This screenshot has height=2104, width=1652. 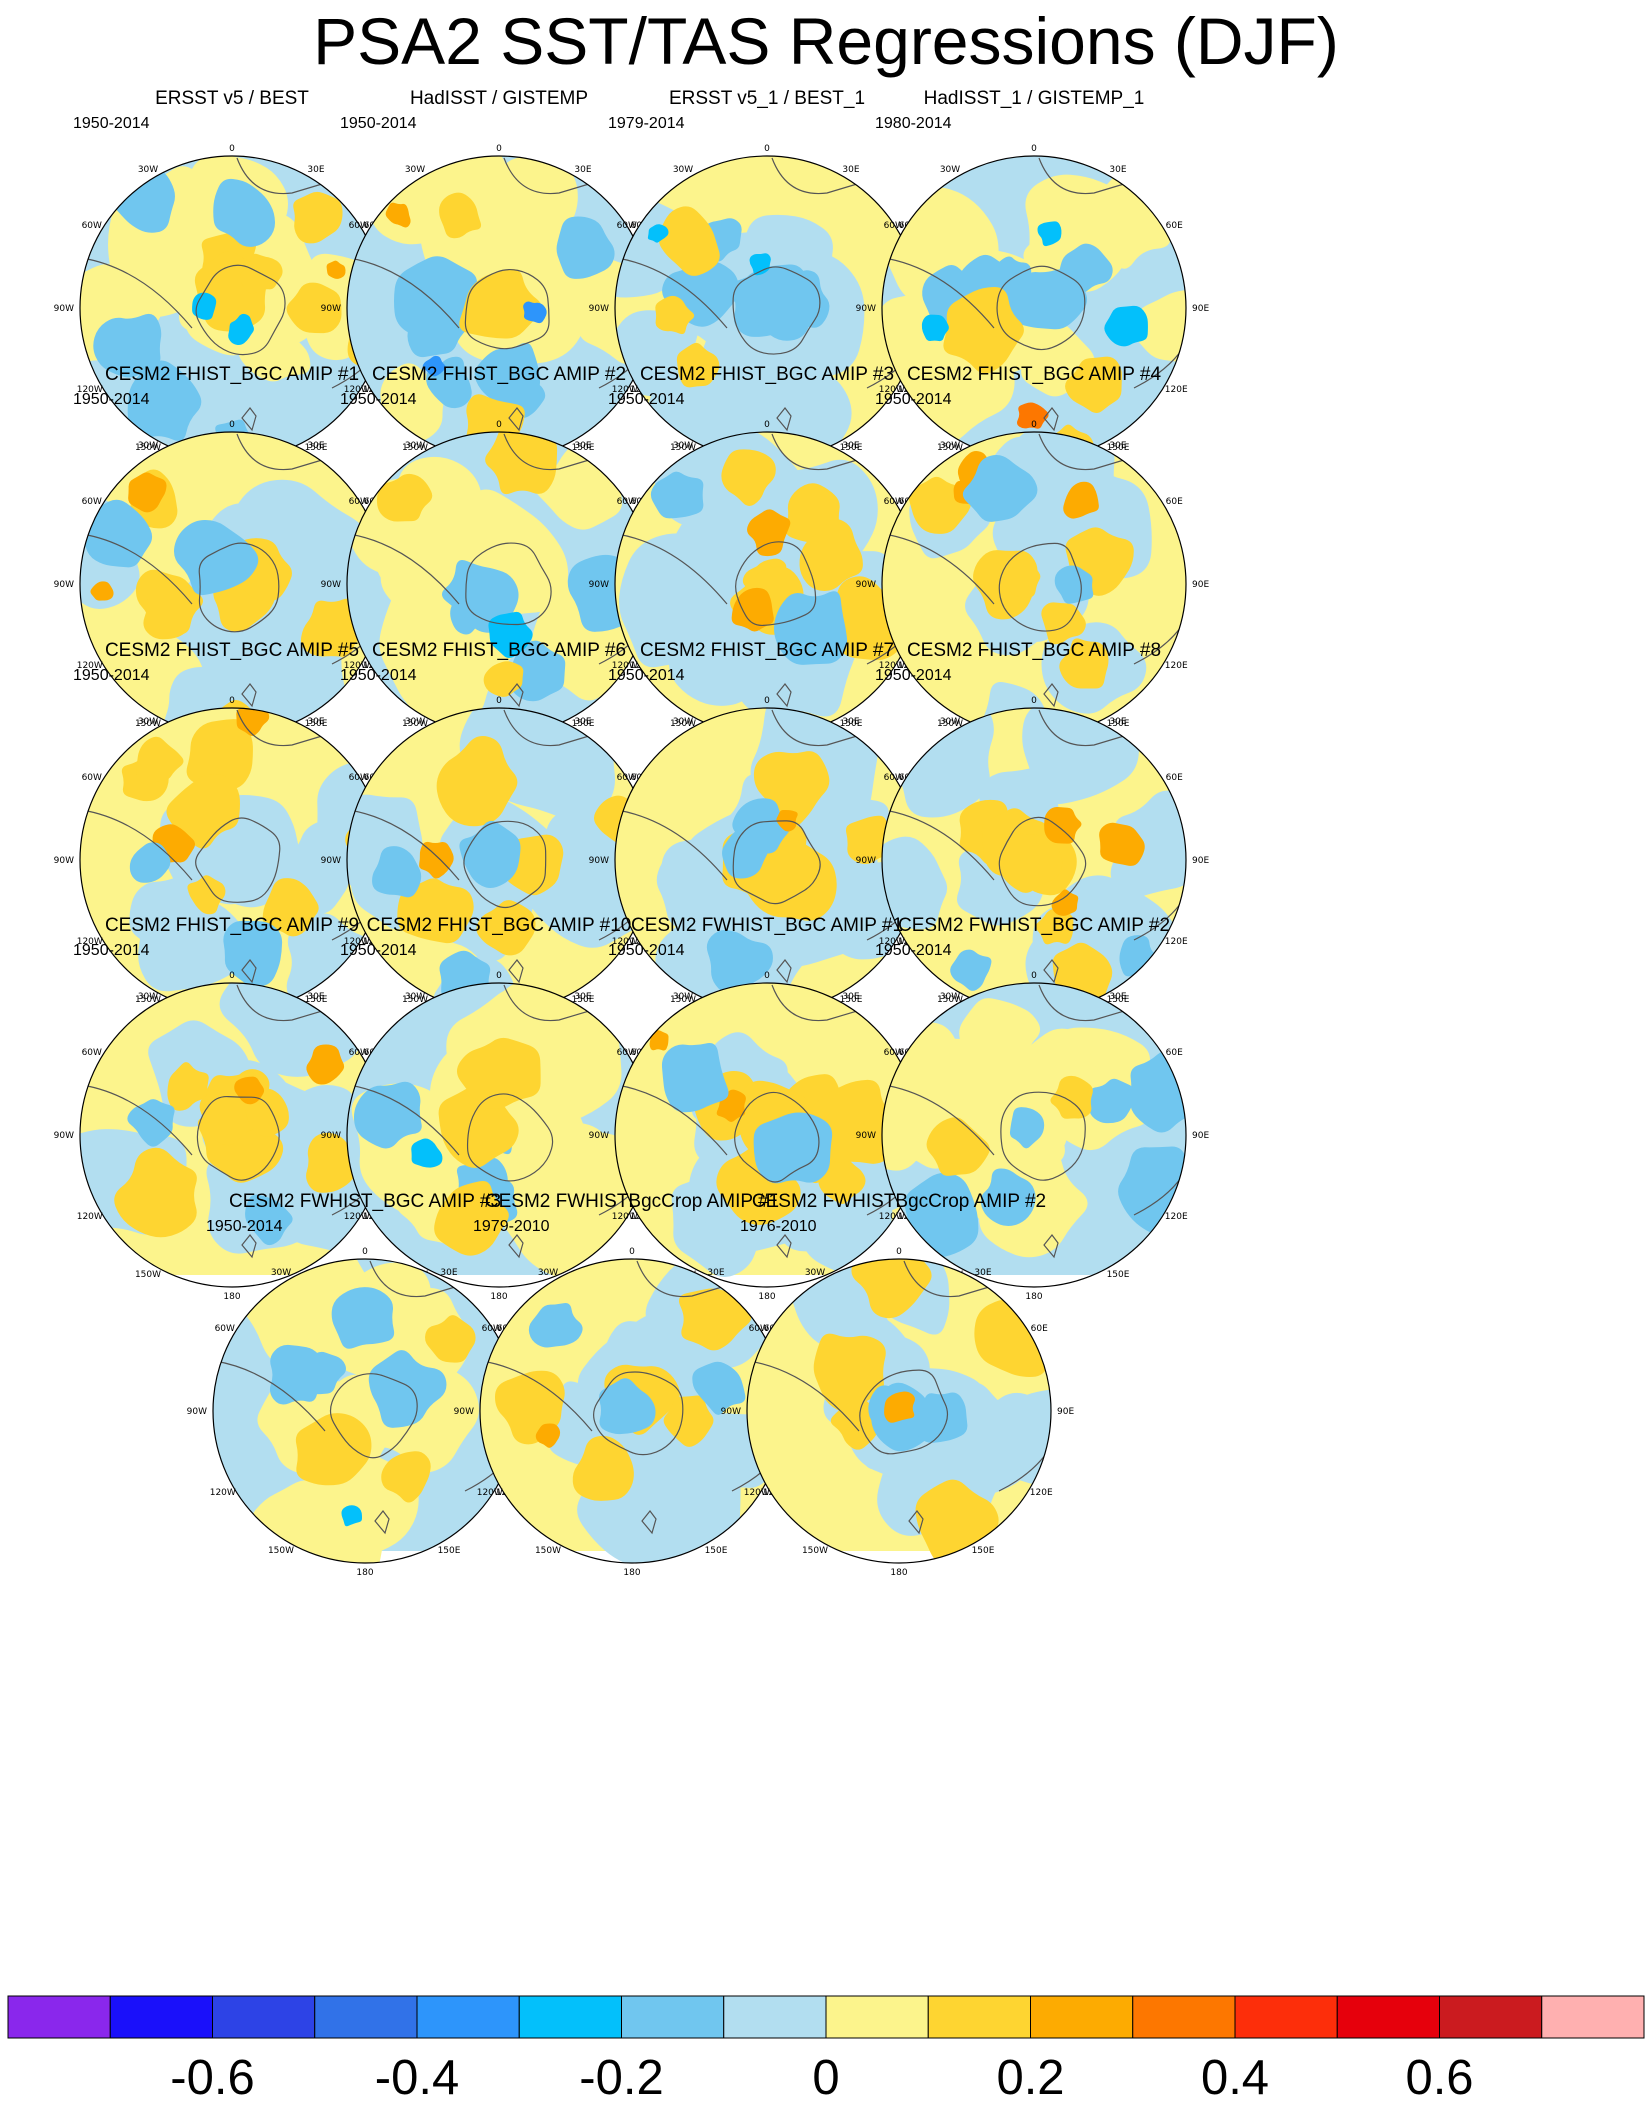 What do you see at coordinates (212, 2077) in the screenshot?
I see `colorbar-tick-label: -0.6` at bounding box center [212, 2077].